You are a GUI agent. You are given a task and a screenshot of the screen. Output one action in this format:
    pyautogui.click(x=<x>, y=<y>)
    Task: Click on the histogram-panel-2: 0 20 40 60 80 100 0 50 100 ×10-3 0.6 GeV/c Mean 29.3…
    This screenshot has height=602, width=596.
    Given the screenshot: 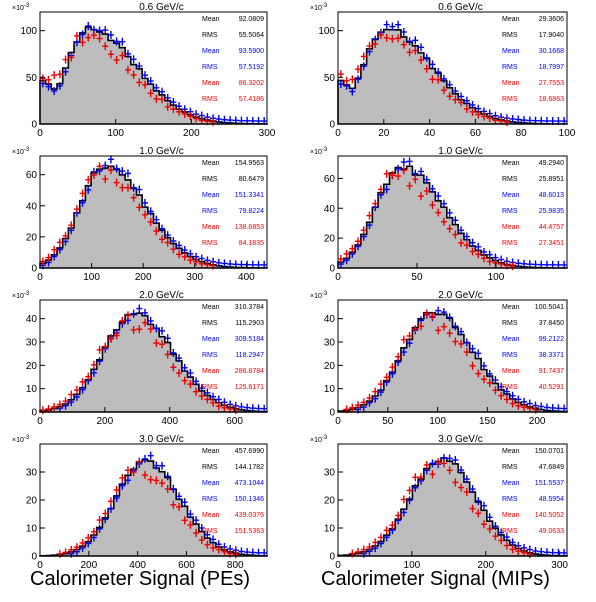 What is the action you would take?
    pyautogui.click(x=443, y=70)
    